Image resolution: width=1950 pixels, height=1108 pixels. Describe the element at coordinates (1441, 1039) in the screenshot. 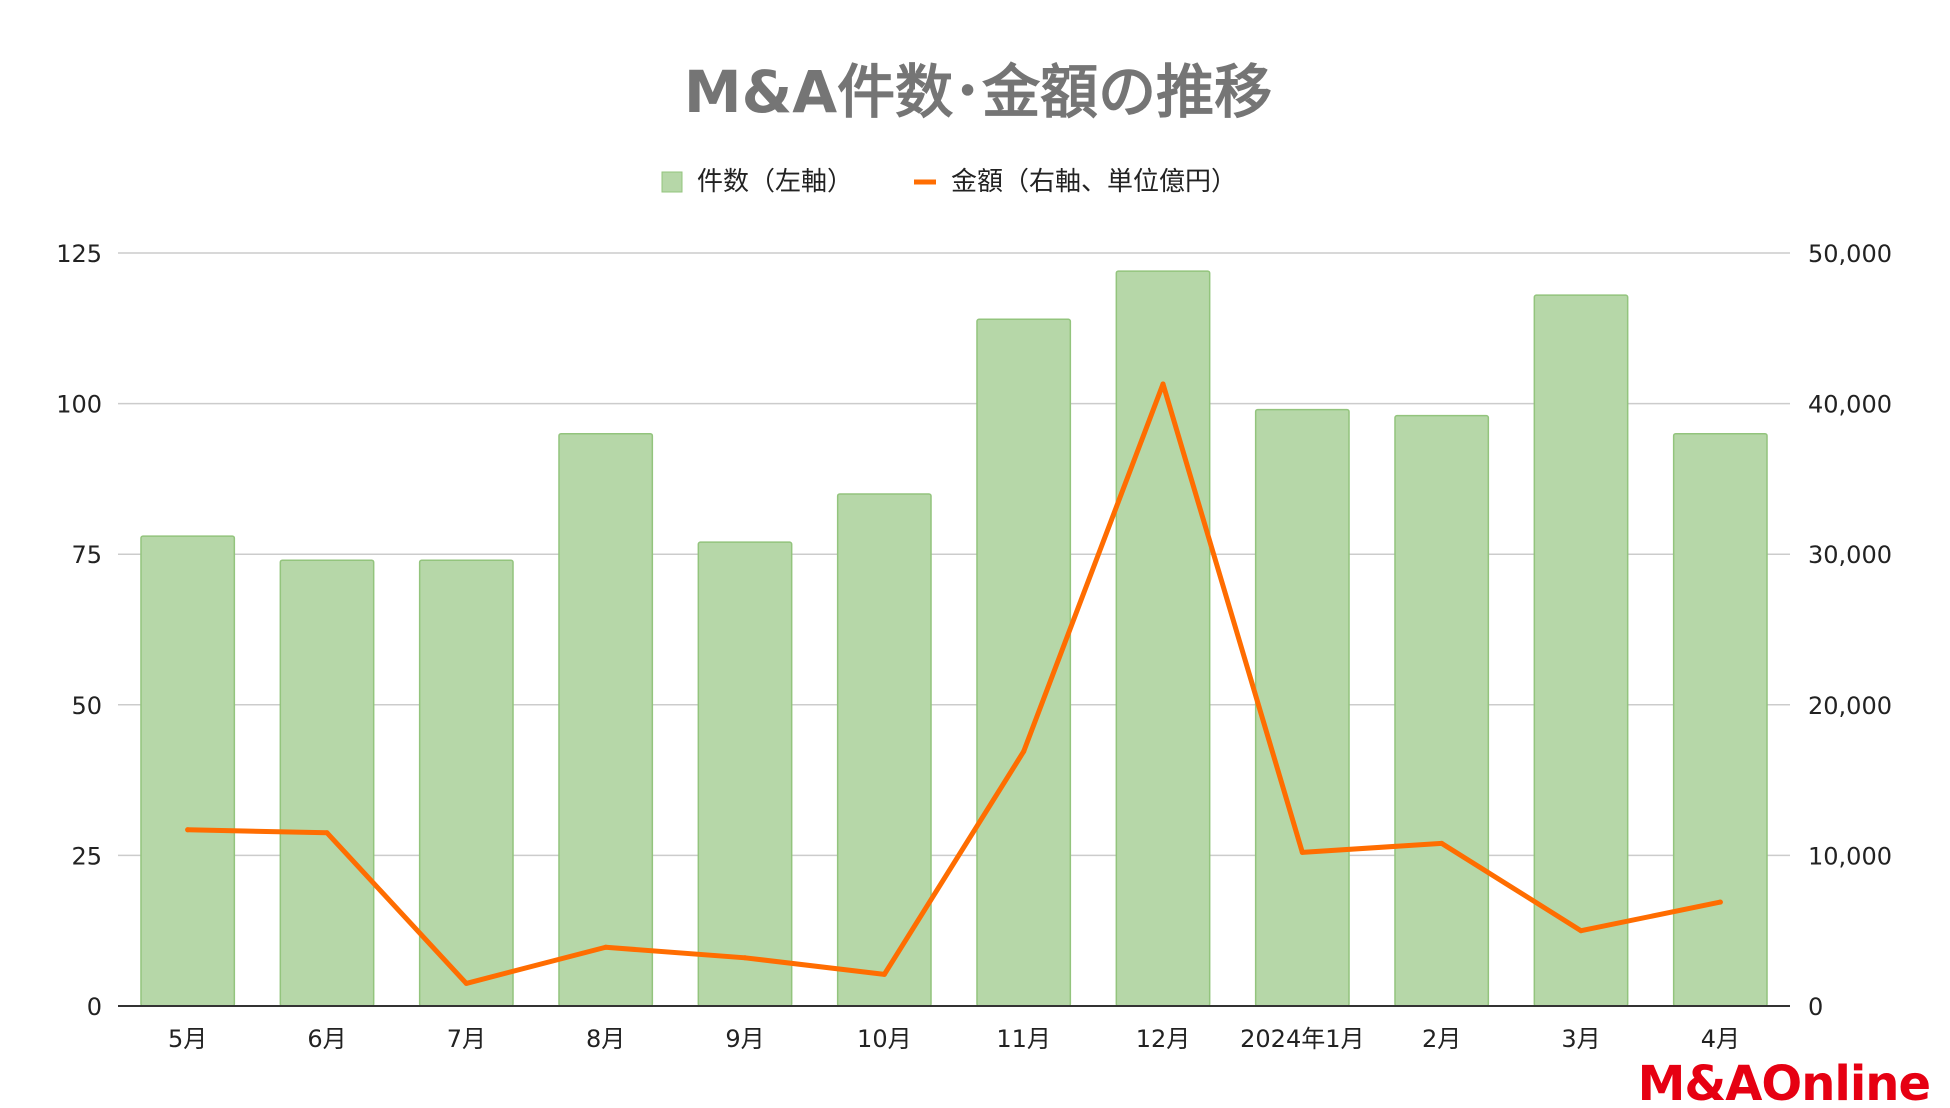

I see `x-tick-label: 2月` at that location.